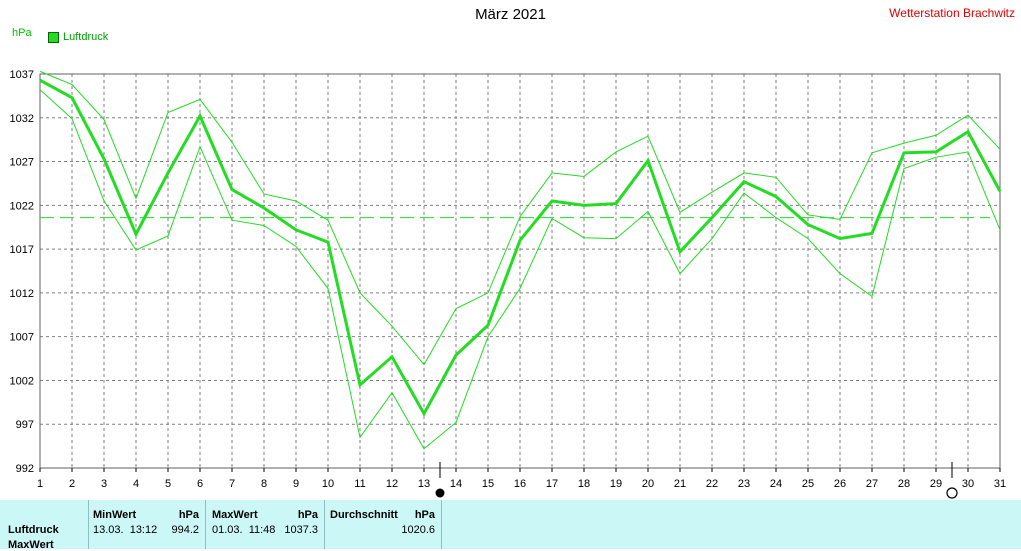  What do you see at coordinates (22, 75) in the screenshot?
I see `y-tick-label: 1037` at bounding box center [22, 75].